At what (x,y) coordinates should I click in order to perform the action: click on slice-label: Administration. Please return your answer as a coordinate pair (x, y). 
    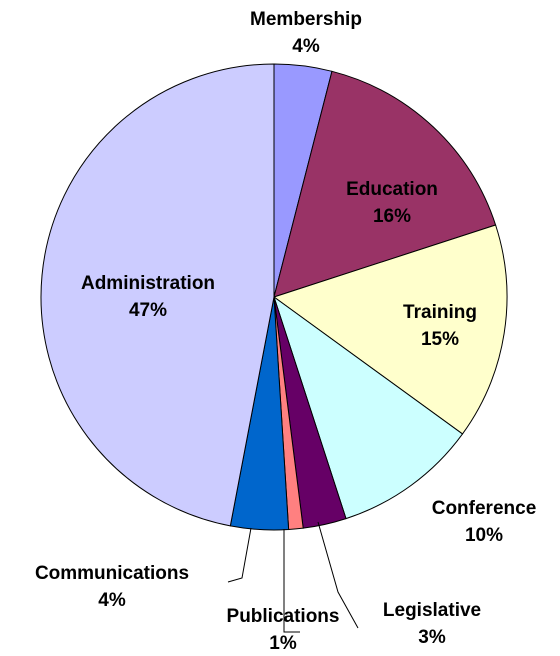
    Looking at the image, I should click on (148, 283).